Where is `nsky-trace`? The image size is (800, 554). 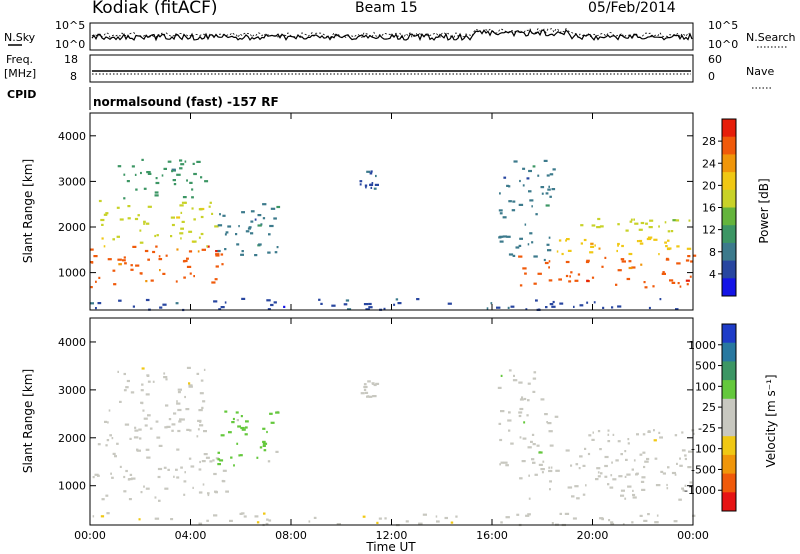
nsky-trace is located at coordinates (392, 35).